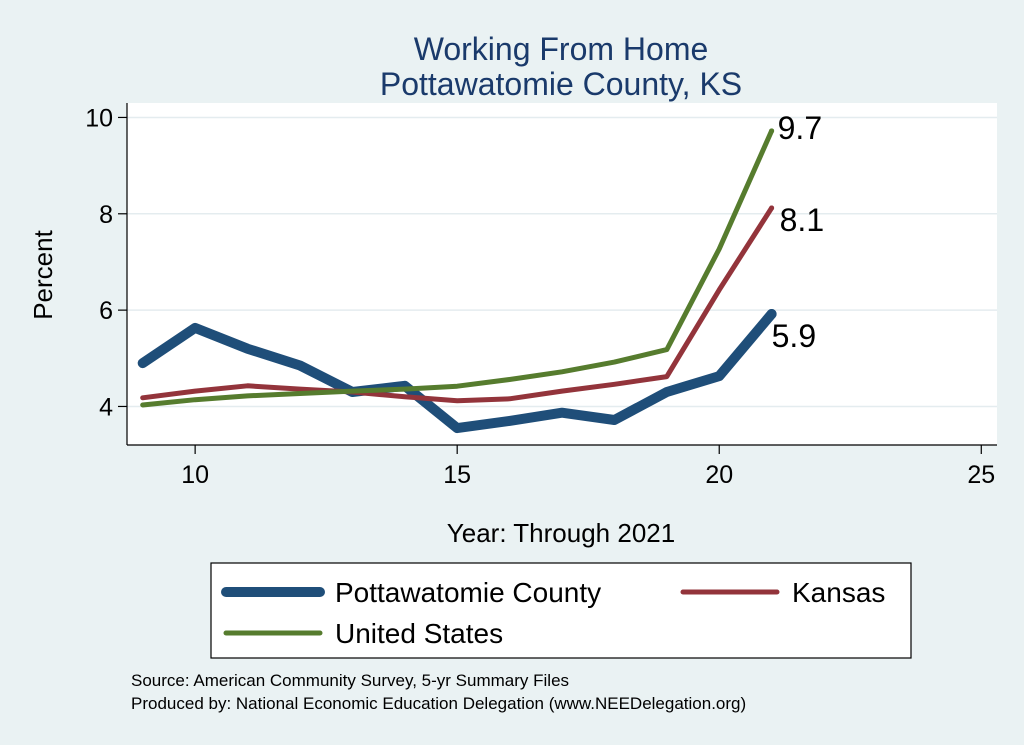 Image resolution: width=1024 pixels, height=745 pixels. What do you see at coordinates (419, 633) in the screenshot?
I see `legend-label: United States` at bounding box center [419, 633].